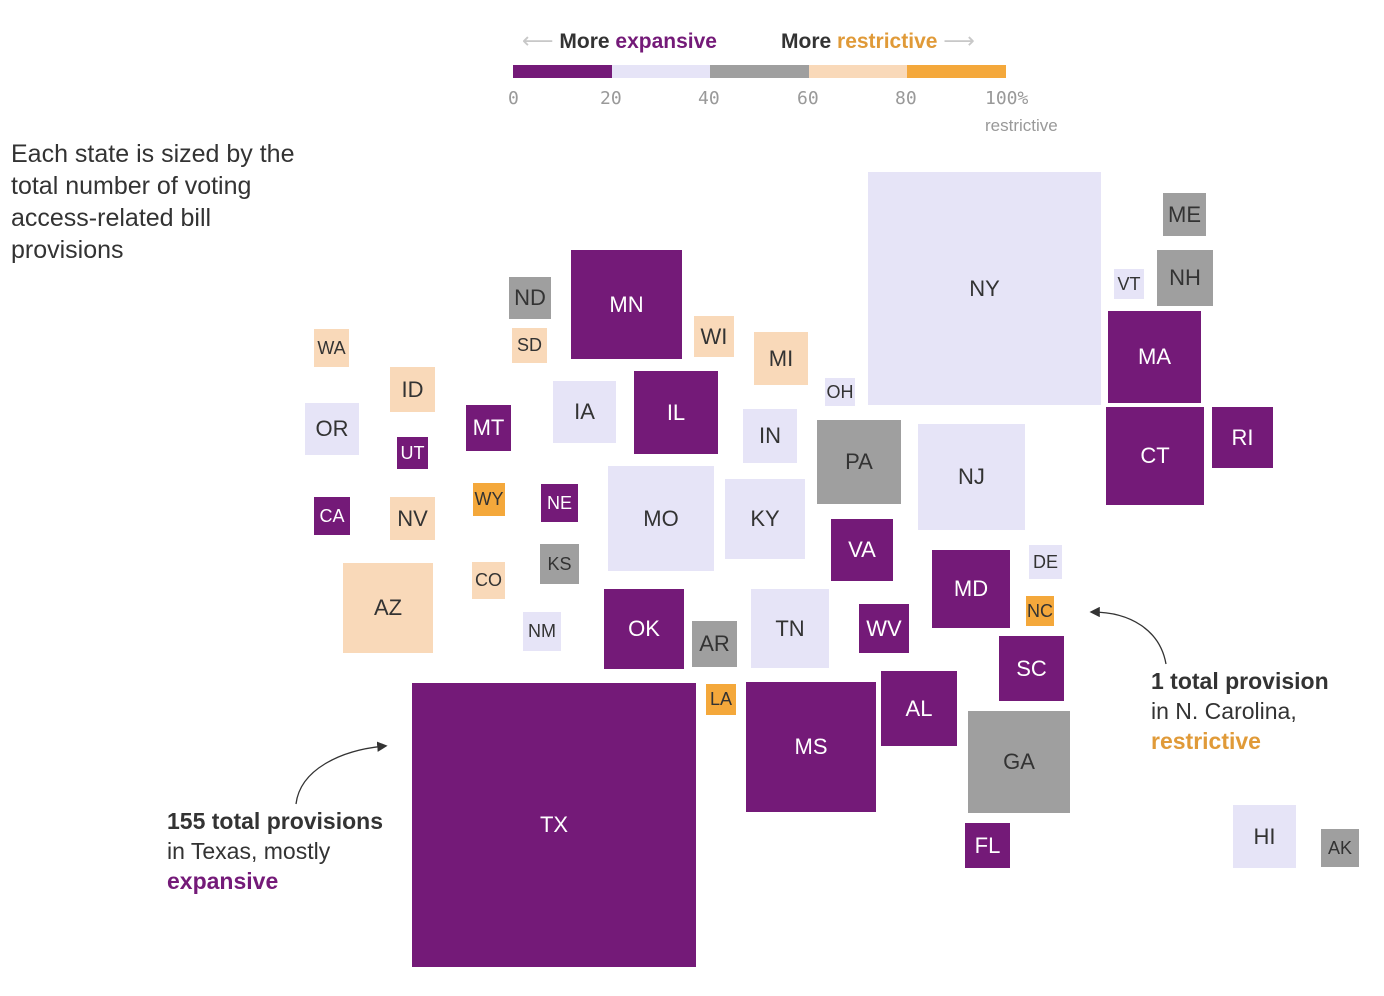 This screenshot has height=996, width=1384. I want to click on state-tile-pa: PA, so click(859, 462).